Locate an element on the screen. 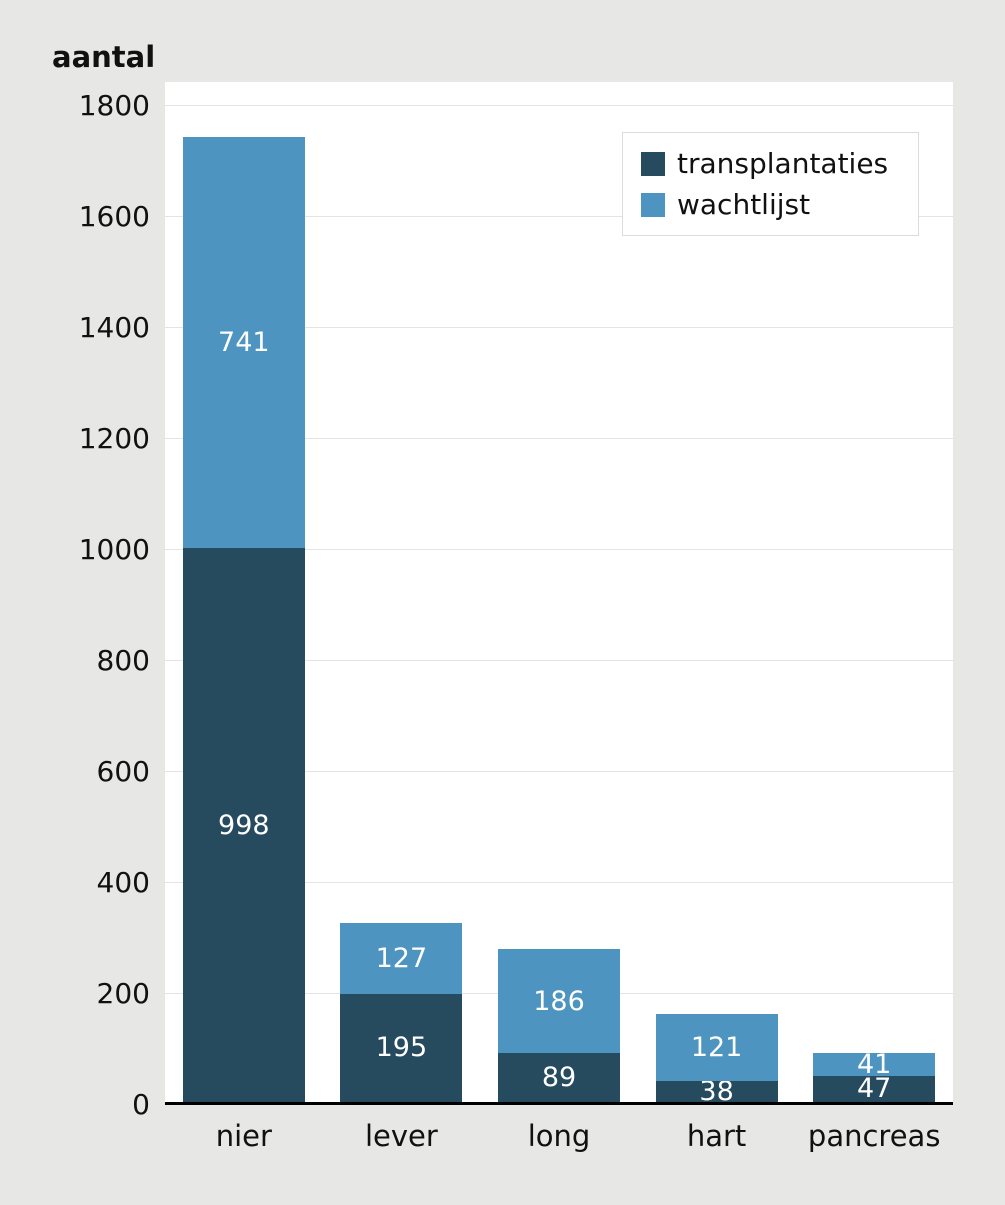  bar-group-hart: 38 121 is located at coordinates (716, 1060).